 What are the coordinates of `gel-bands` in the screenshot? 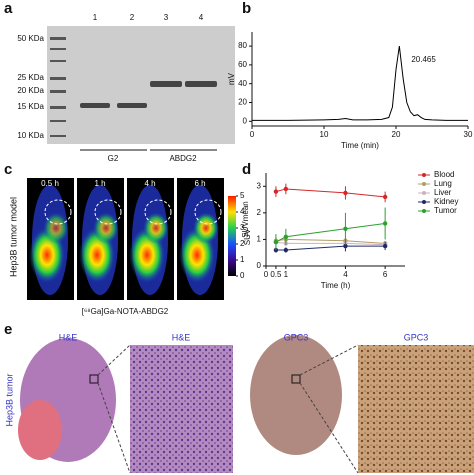 It's located at (148, 94).